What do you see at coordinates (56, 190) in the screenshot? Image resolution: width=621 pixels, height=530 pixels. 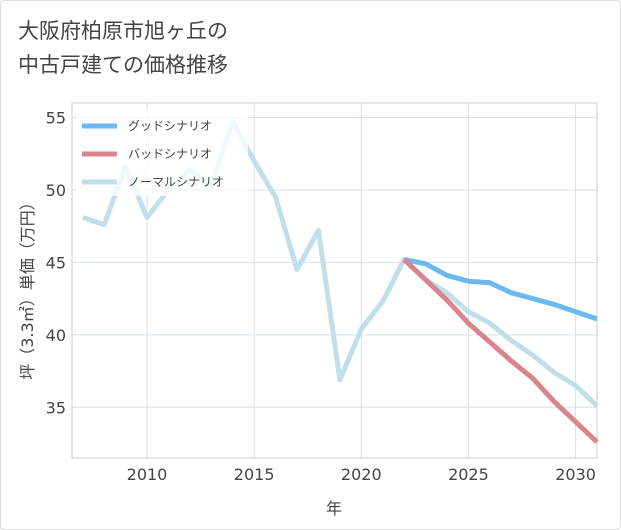 I see `y-tick-label: 50` at bounding box center [56, 190].